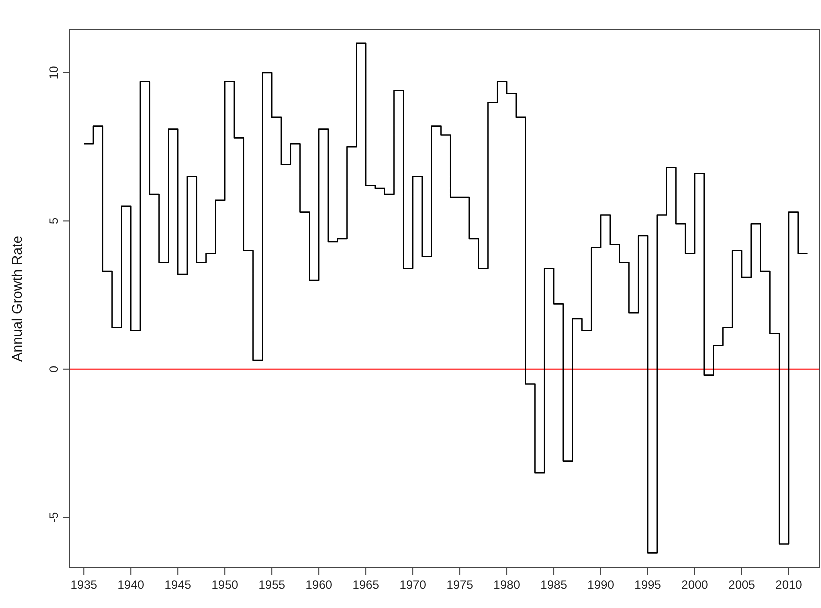 This screenshot has height=608, width=821. What do you see at coordinates (17, 299) in the screenshot?
I see `y-axis-title: Annual Growth Rate` at bounding box center [17, 299].